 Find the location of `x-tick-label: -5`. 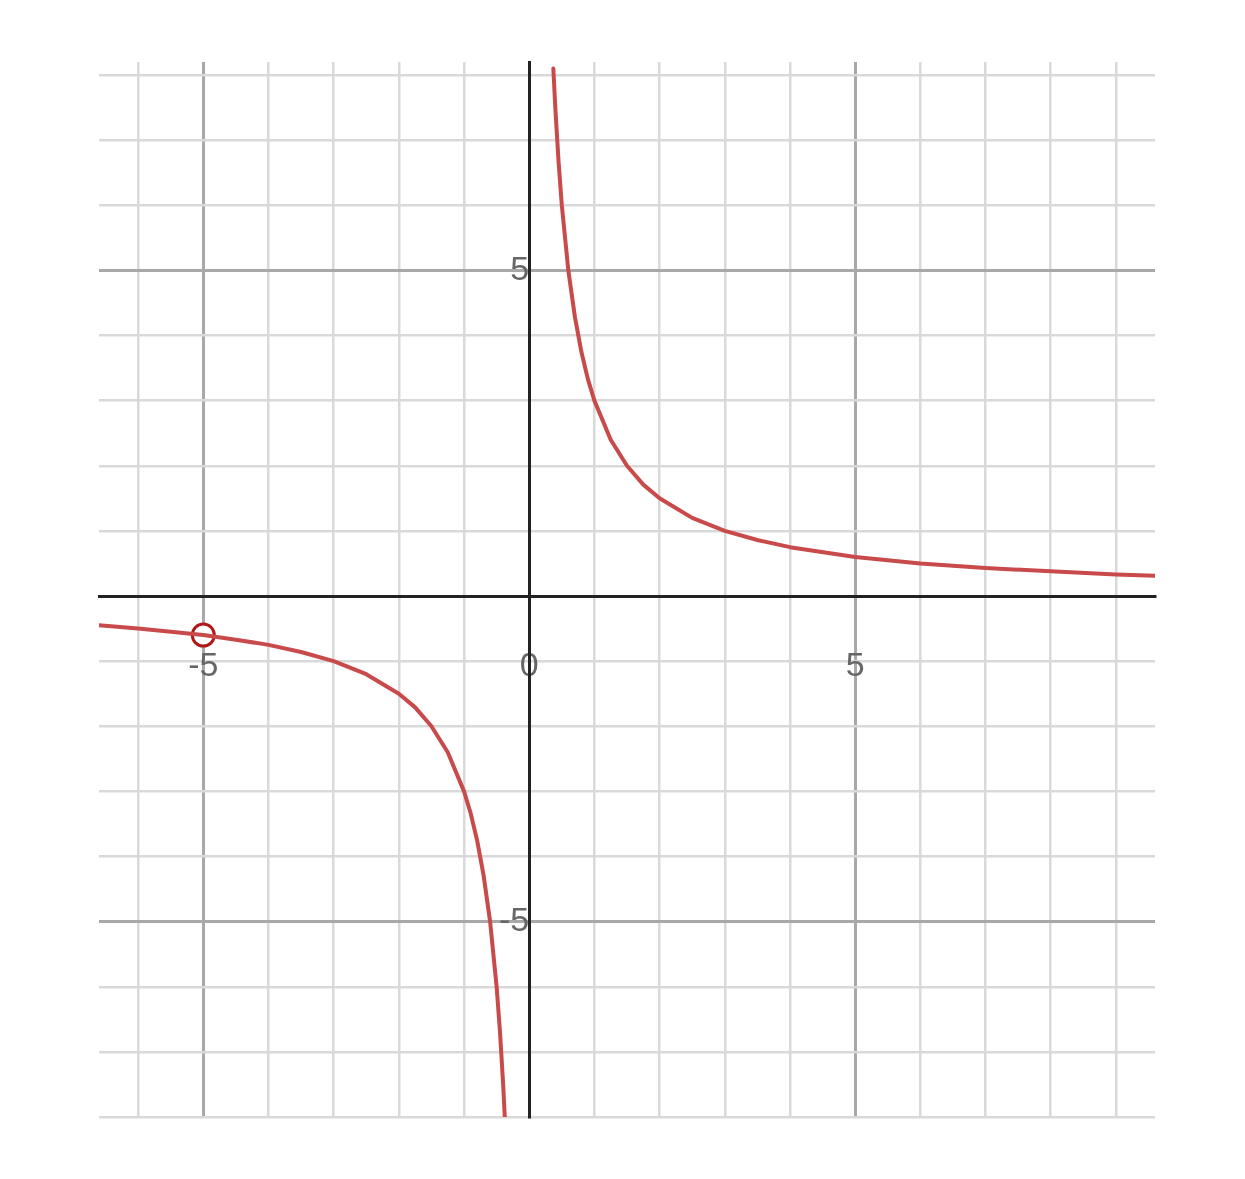

x-tick-label: -5 is located at coordinates (203, 663).